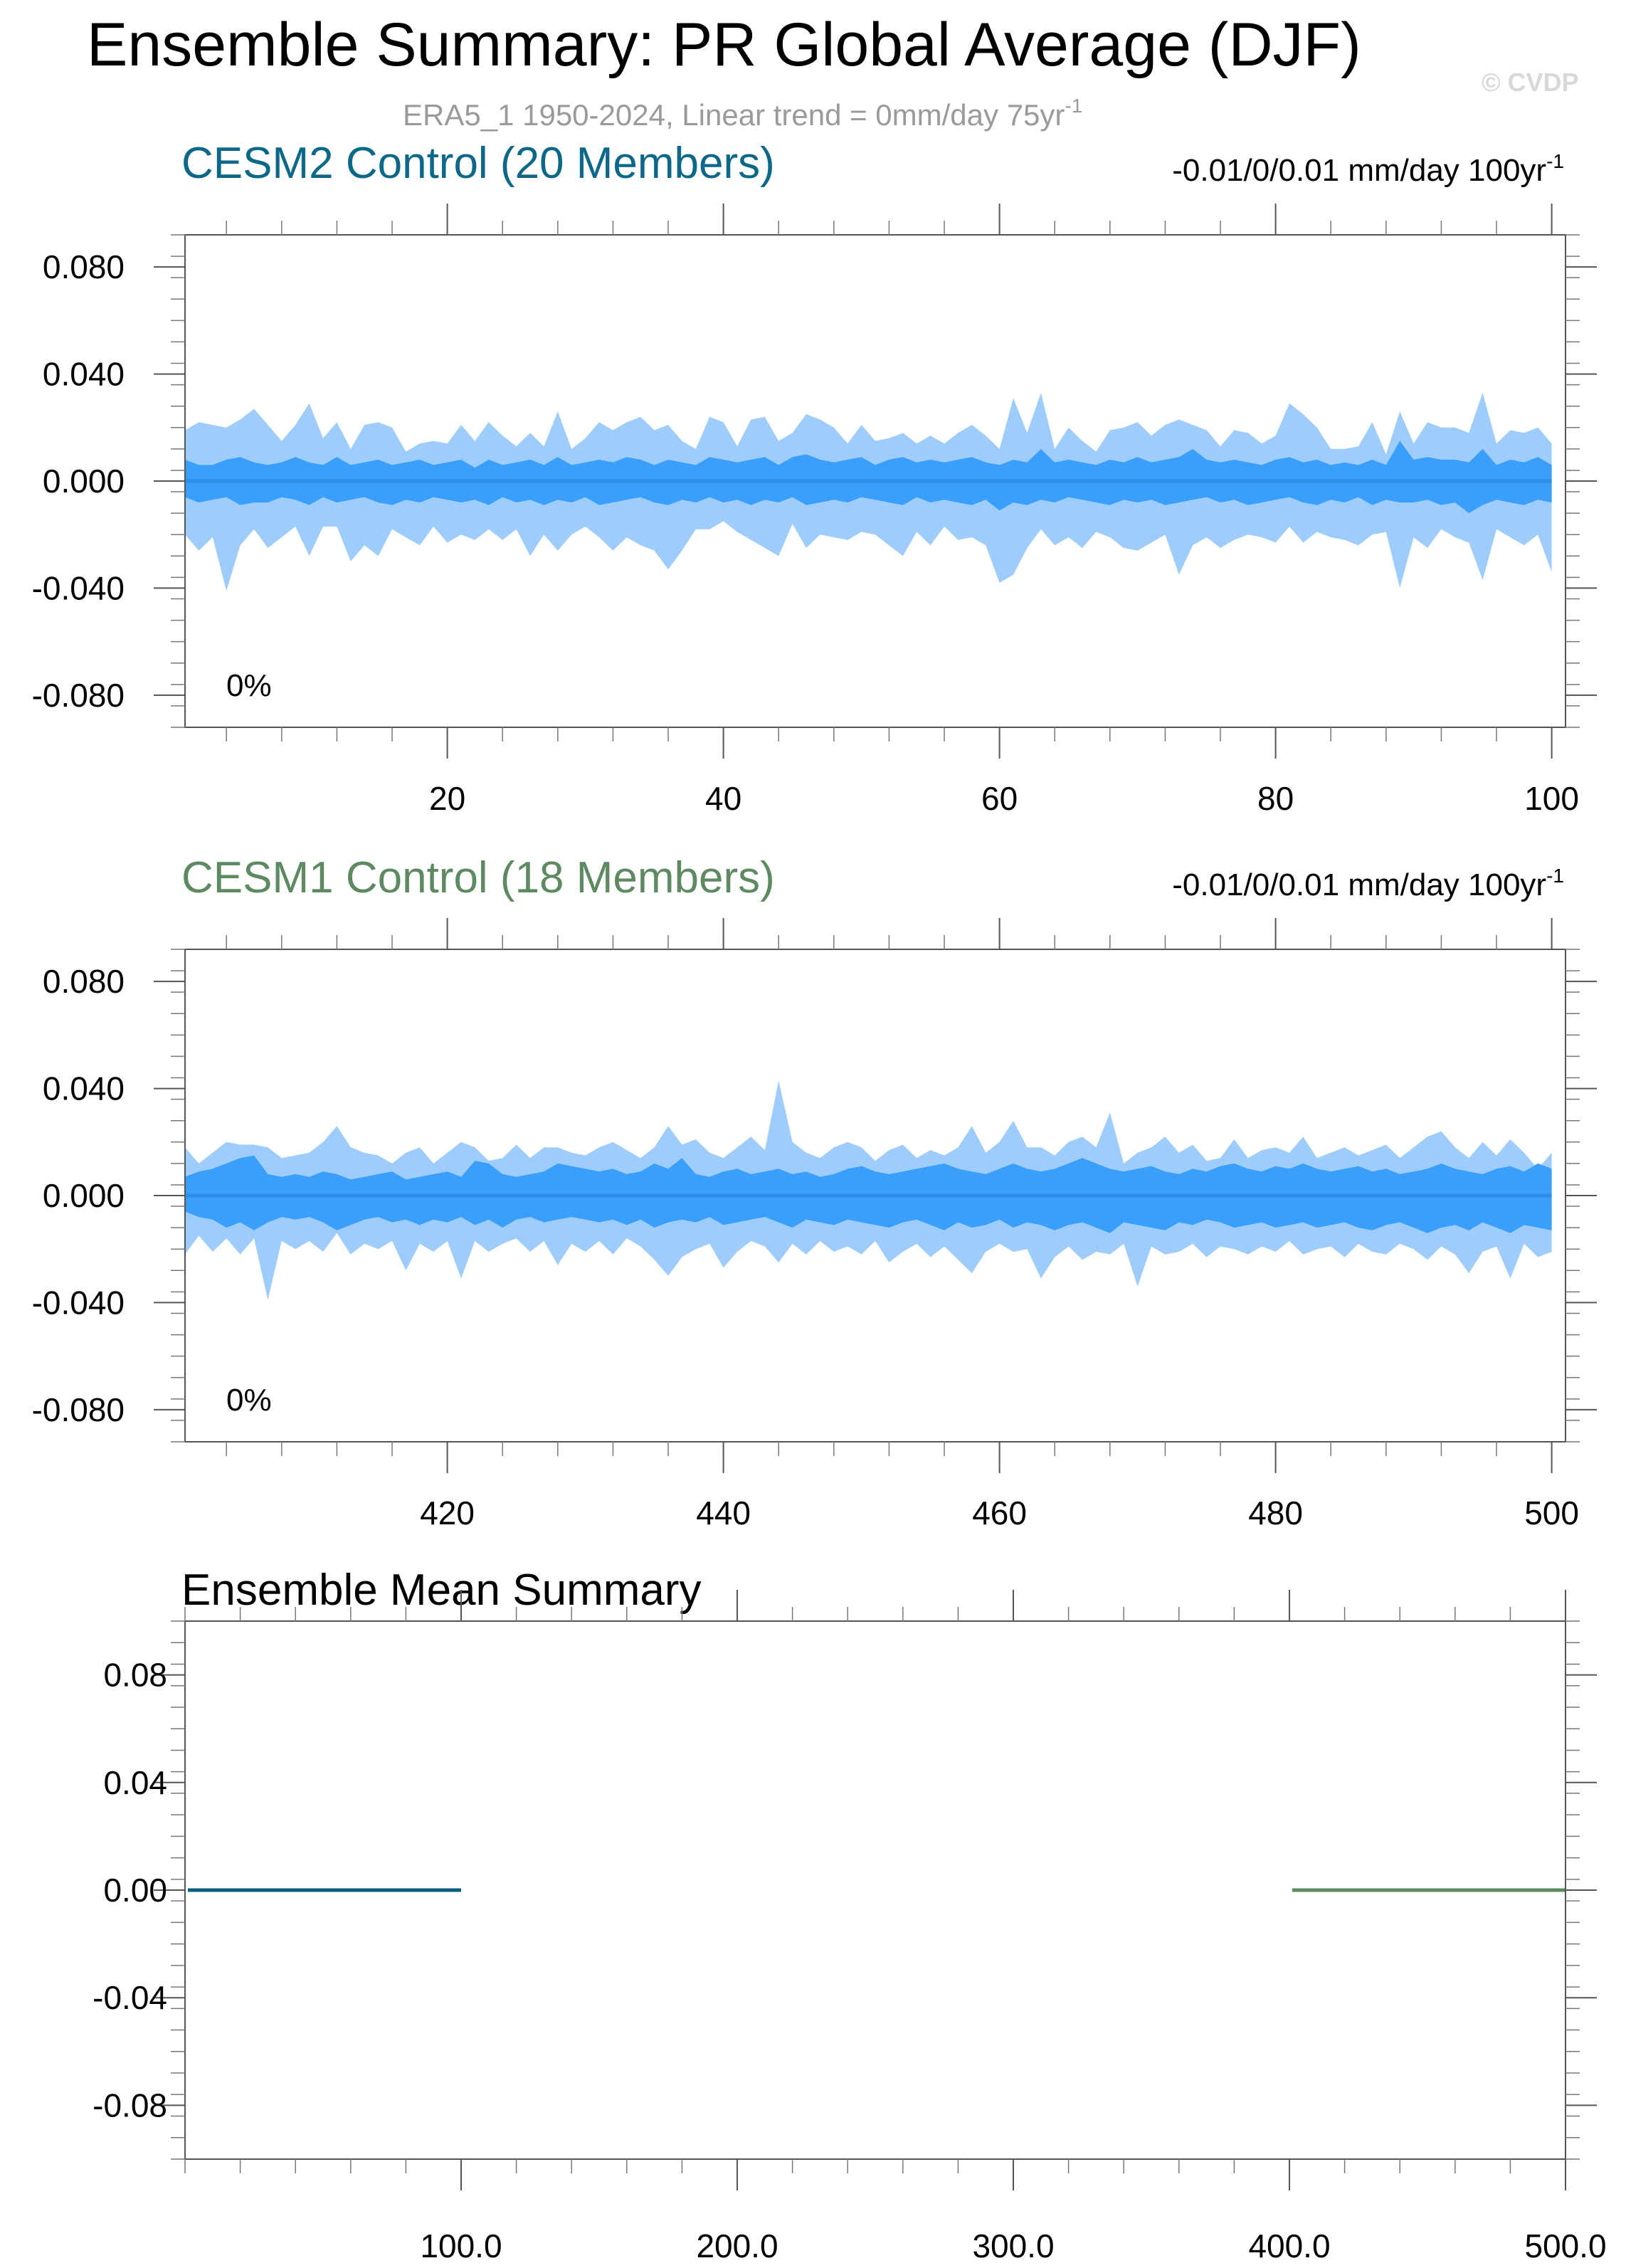 The height and width of the screenshot is (2268, 1626). What do you see at coordinates (999, 1512) in the screenshot?
I see `x-tick-label: 460` at bounding box center [999, 1512].